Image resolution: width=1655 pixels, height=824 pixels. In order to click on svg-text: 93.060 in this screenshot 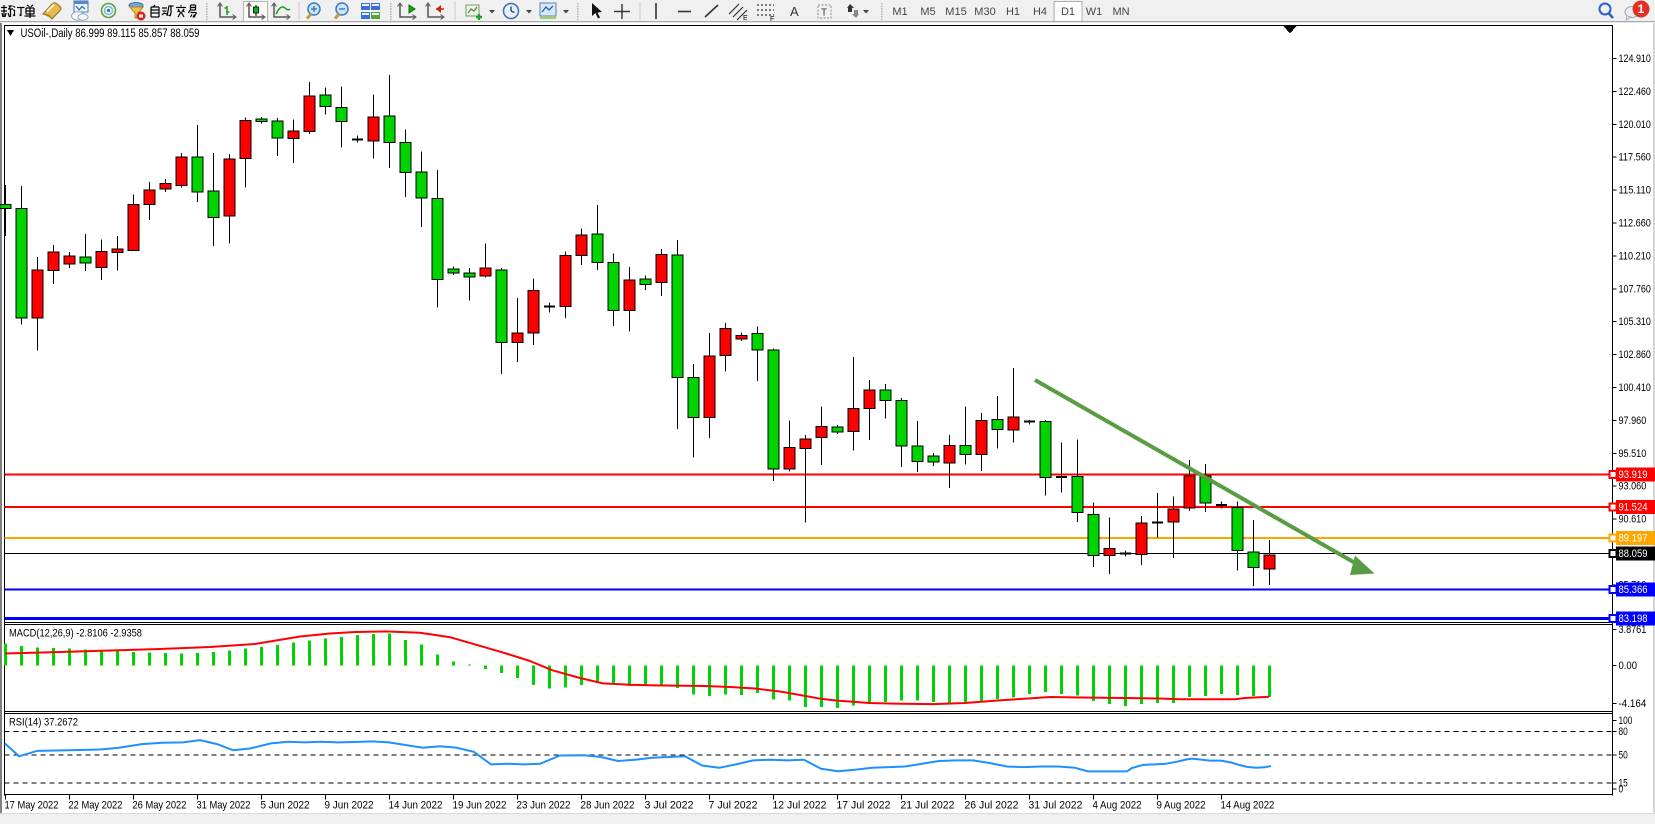, I will do `click(1633, 487)`.